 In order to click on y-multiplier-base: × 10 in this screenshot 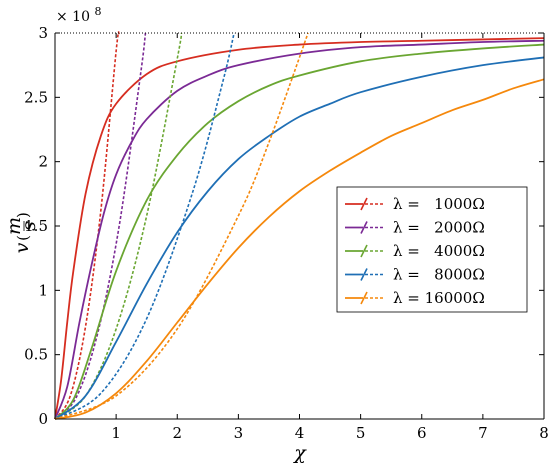, I will do `click(73, 17)`.